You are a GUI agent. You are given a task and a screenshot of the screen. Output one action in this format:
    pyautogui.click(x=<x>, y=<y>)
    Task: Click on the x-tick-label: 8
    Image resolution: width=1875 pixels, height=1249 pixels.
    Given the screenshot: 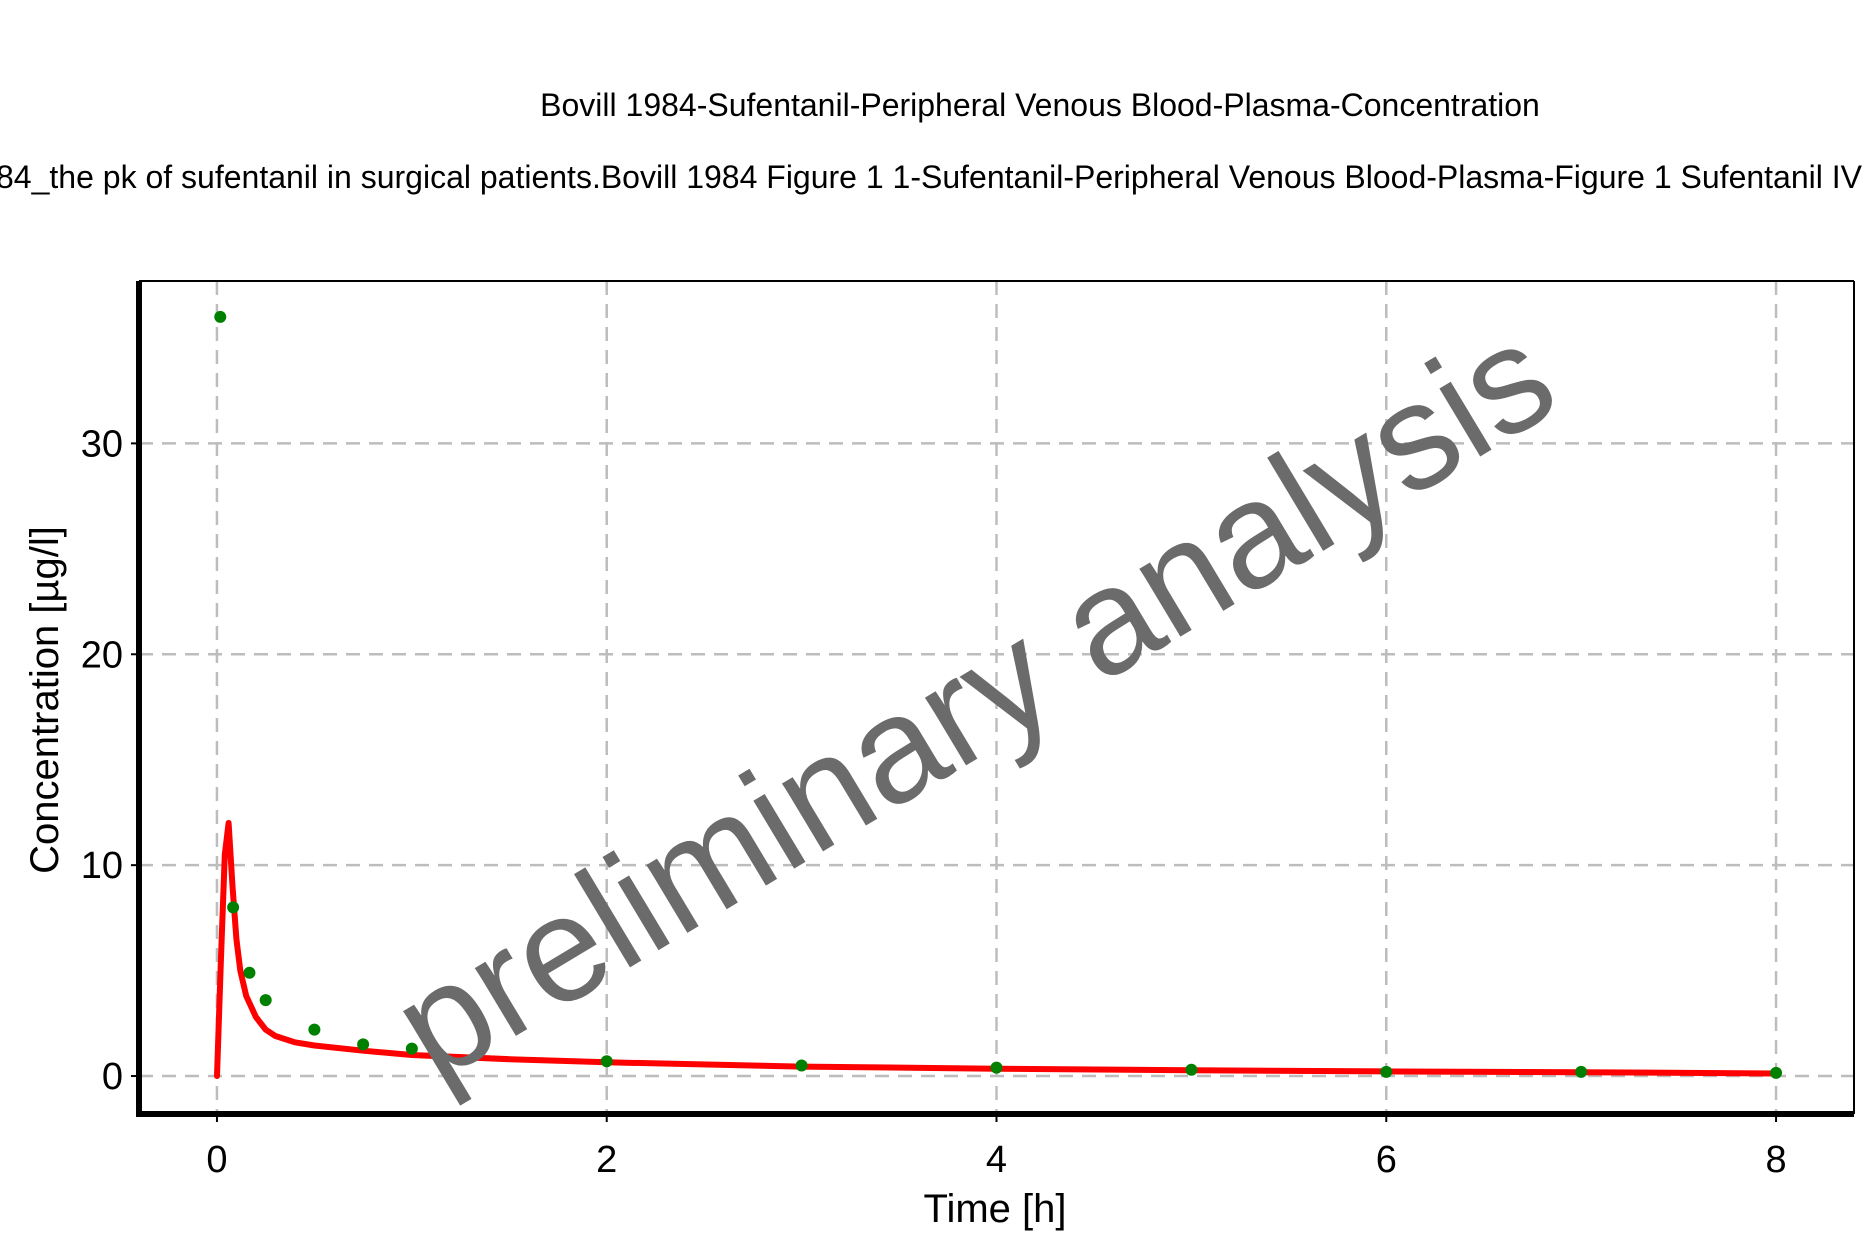 What is the action you would take?
    pyautogui.click(x=1775, y=1160)
    